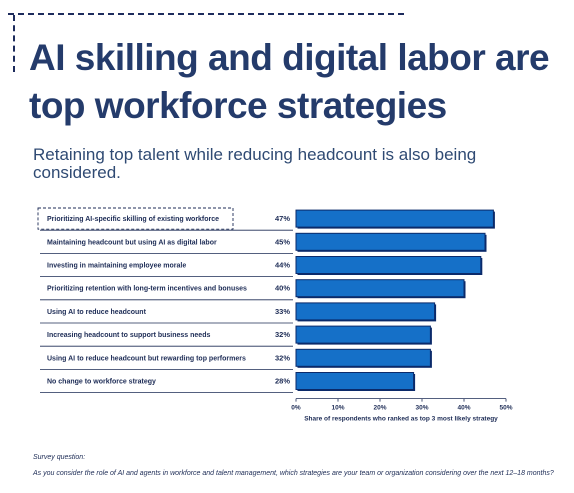  What do you see at coordinates (282, 381) in the screenshot?
I see `value-label: 28%` at bounding box center [282, 381].